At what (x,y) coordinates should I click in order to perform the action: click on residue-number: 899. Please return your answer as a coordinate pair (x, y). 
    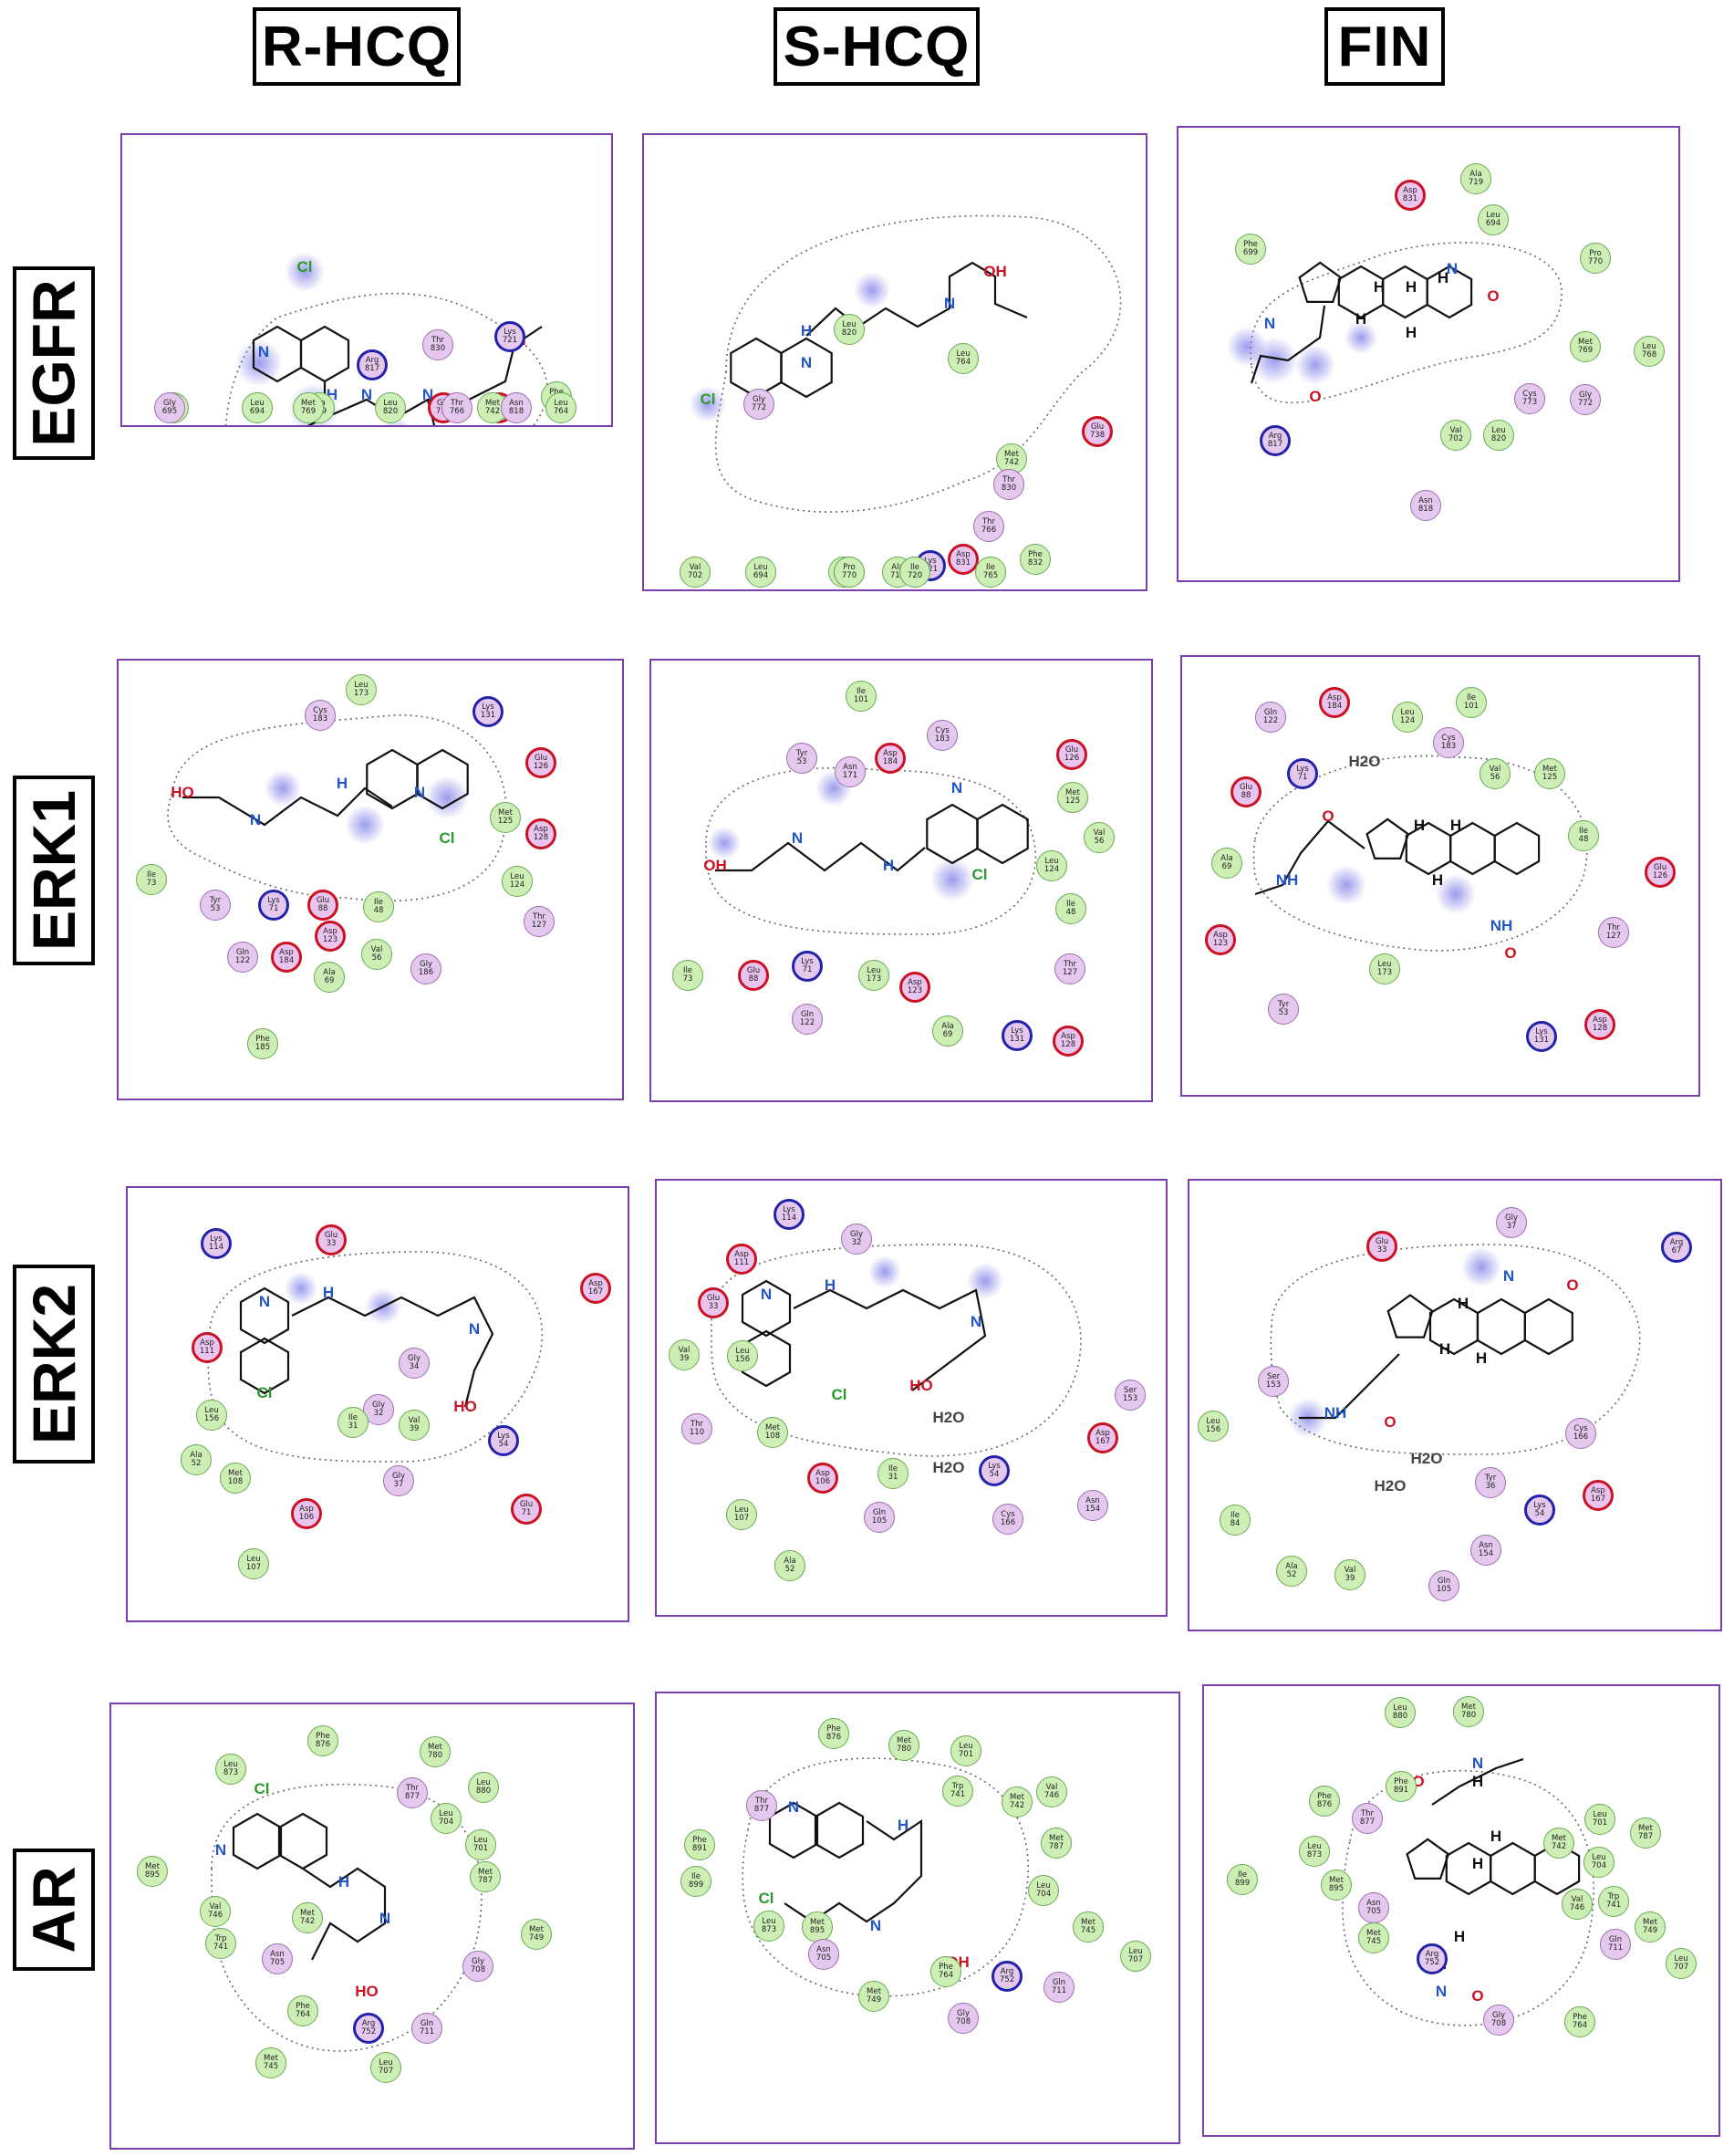
    Looking at the image, I should click on (1242, 1884).